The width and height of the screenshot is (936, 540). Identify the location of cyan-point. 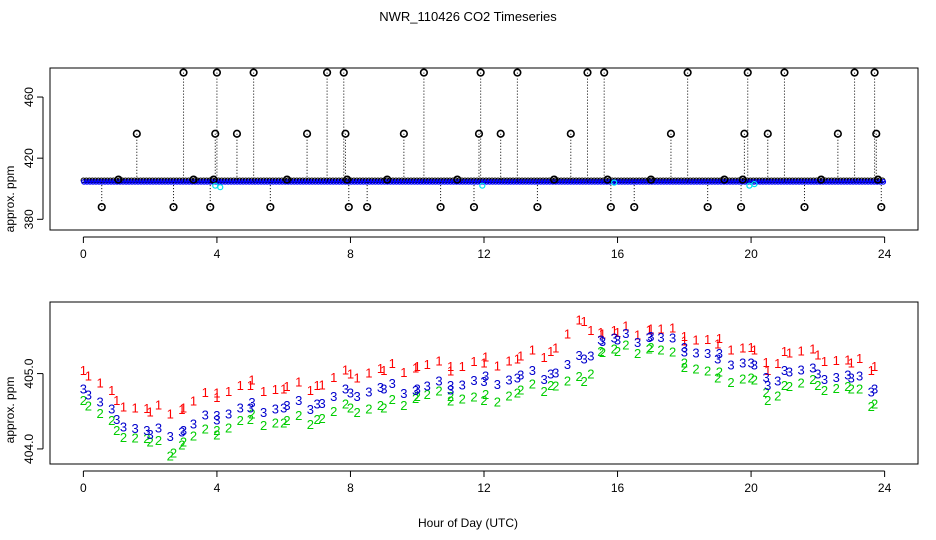
(482, 185).